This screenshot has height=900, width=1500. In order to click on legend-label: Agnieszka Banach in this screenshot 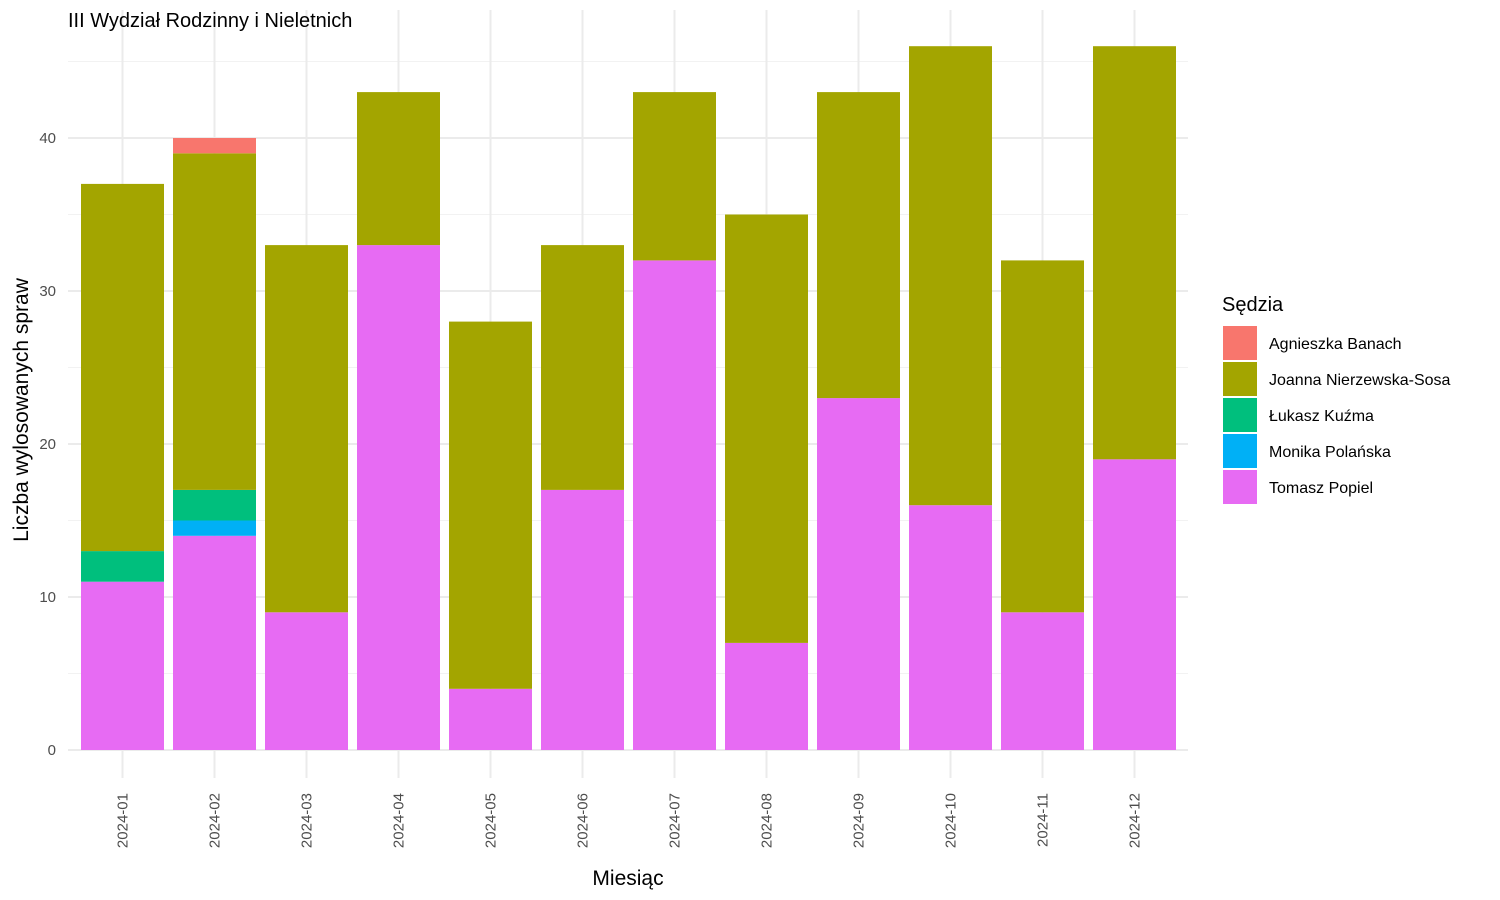, I will do `click(1335, 344)`.